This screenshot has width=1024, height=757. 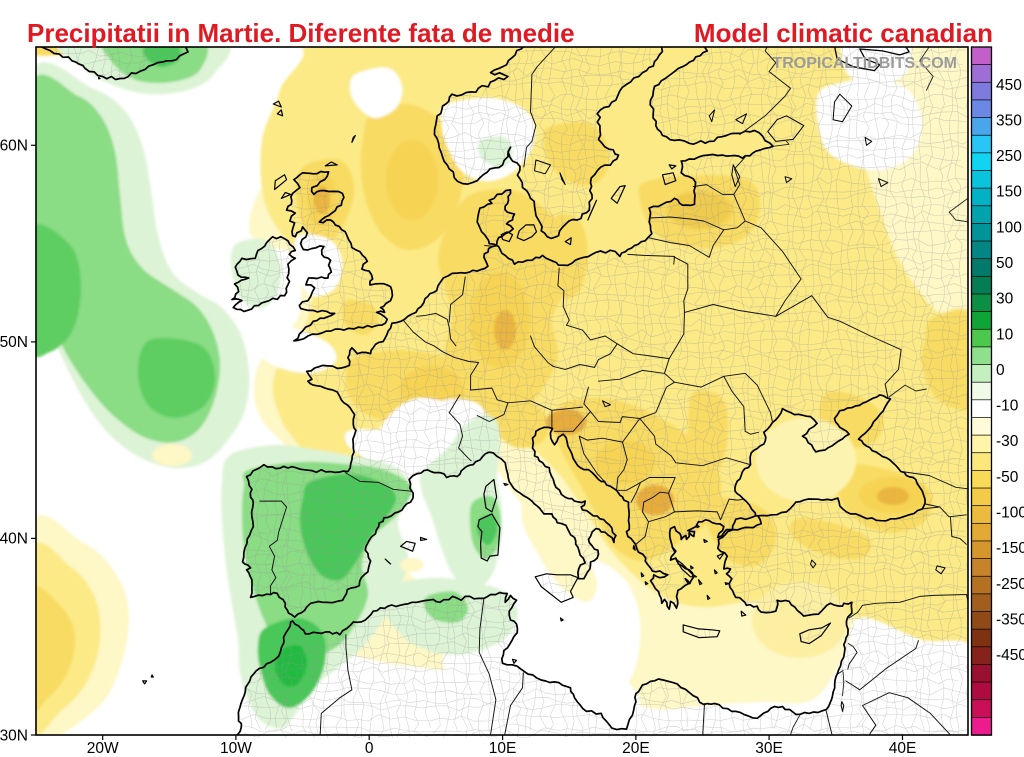 I want to click on svg-text: 30E, so click(x=769, y=748).